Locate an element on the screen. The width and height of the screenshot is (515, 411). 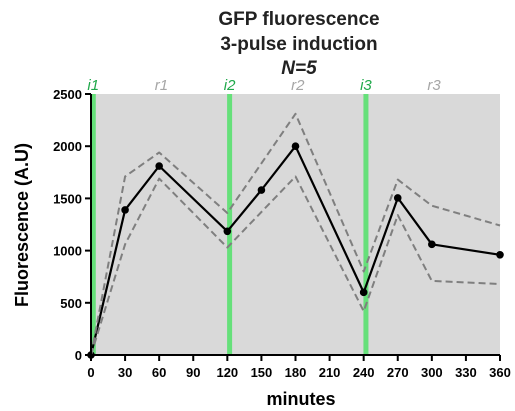
y-tick-label: 500 is located at coordinates (71, 303).